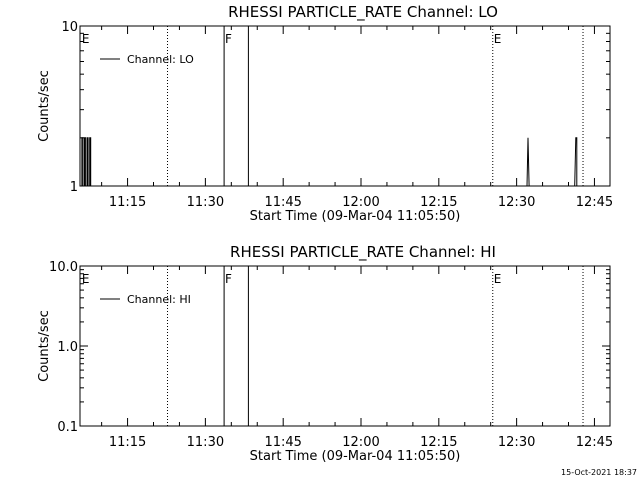 This screenshot has width=640, height=480. What do you see at coordinates (599, 472) in the screenshot?
I see `generated-timestamp: 15-Oct-2021 18:37` at bounding box center [599, 472].